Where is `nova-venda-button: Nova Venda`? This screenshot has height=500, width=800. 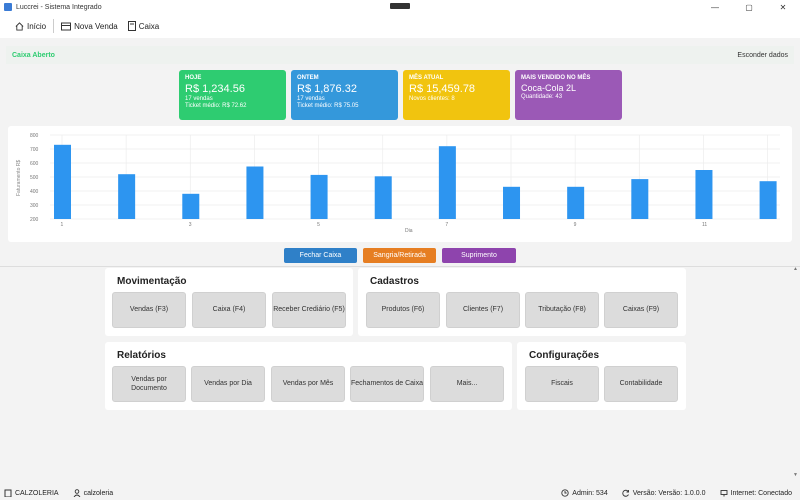 nova-venda-button: Nova Venda is located at coordinates (89, 26).